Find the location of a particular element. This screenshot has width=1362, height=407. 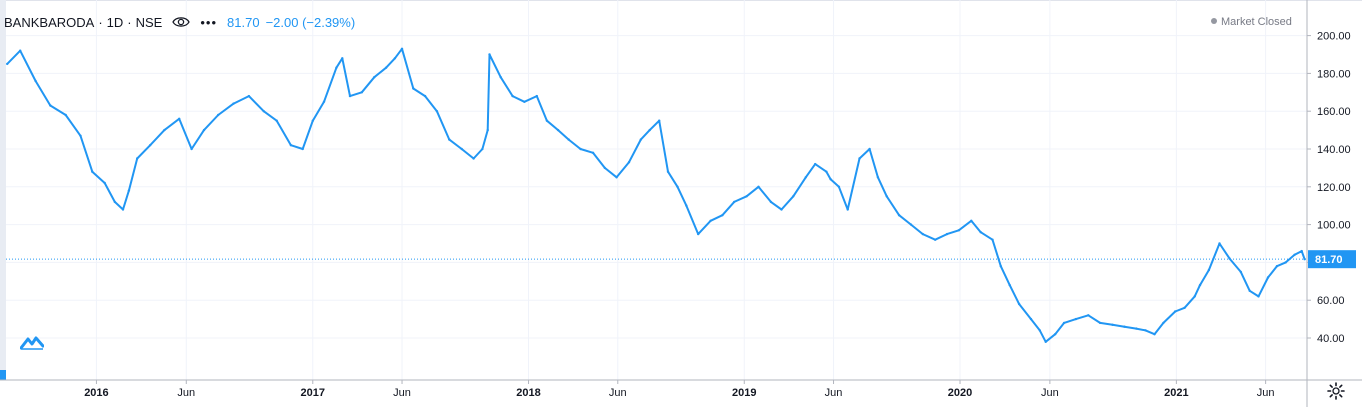

legend-interval: 1D is located at coordinates (115, 22).